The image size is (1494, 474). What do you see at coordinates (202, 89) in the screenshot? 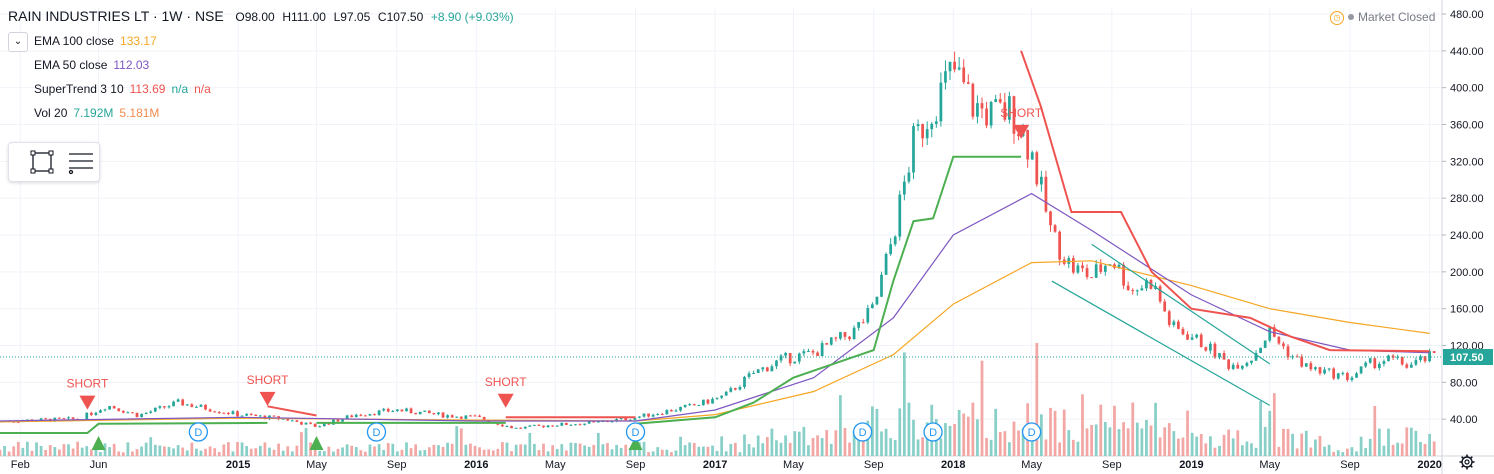
I see `indicator-value-3: n/a` at bounding box center [202, 89].